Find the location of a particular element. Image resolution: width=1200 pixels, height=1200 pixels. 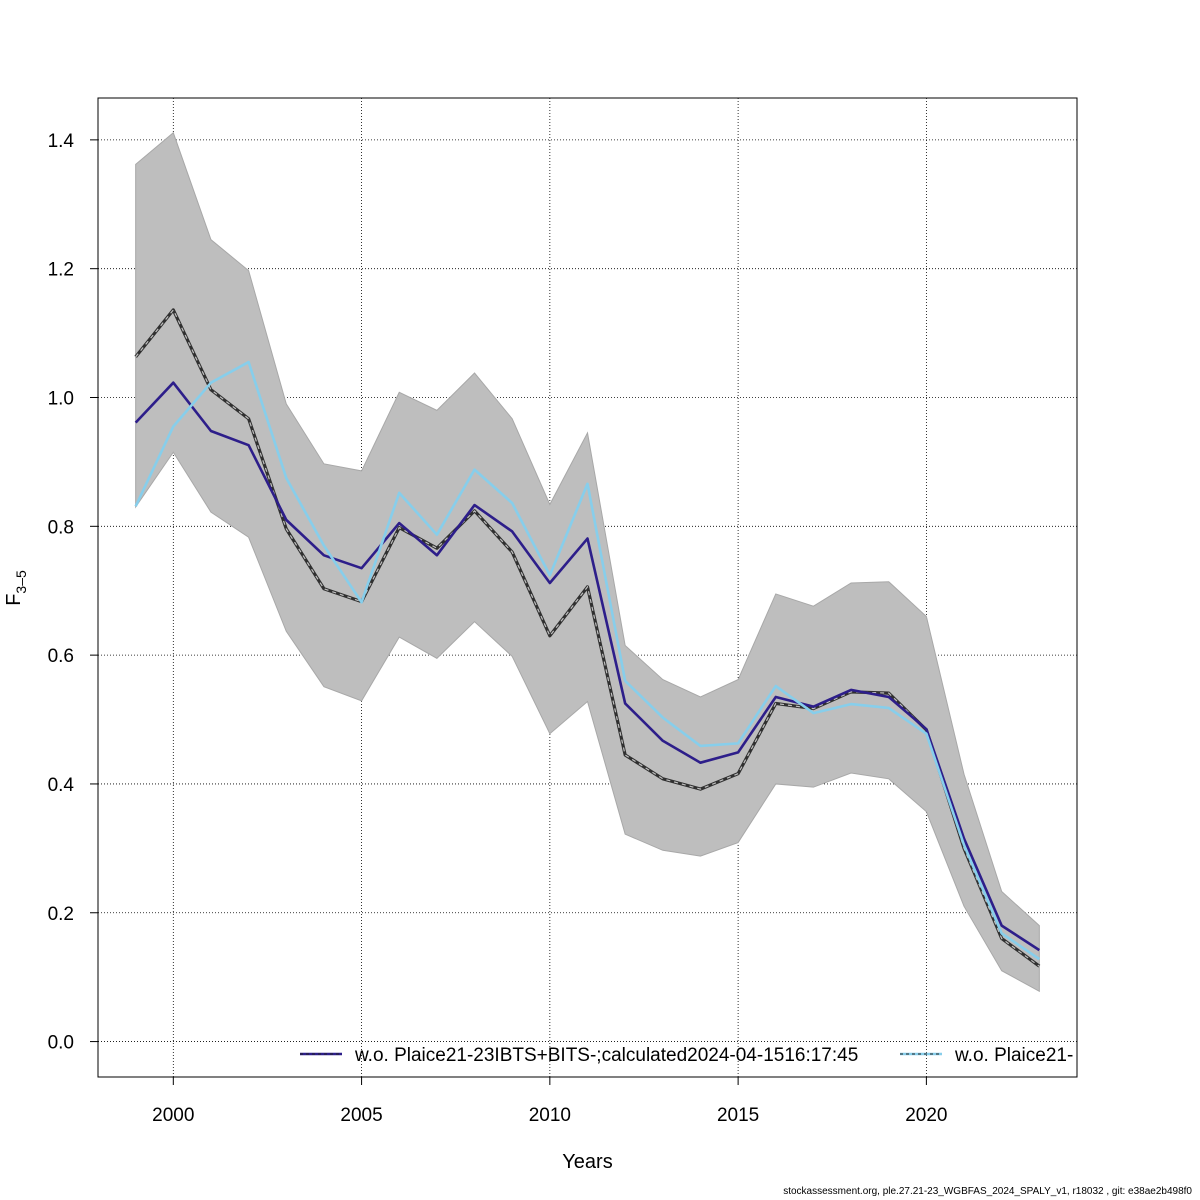

y-tick-label: 0.6 is located at coordinates (61, 656).